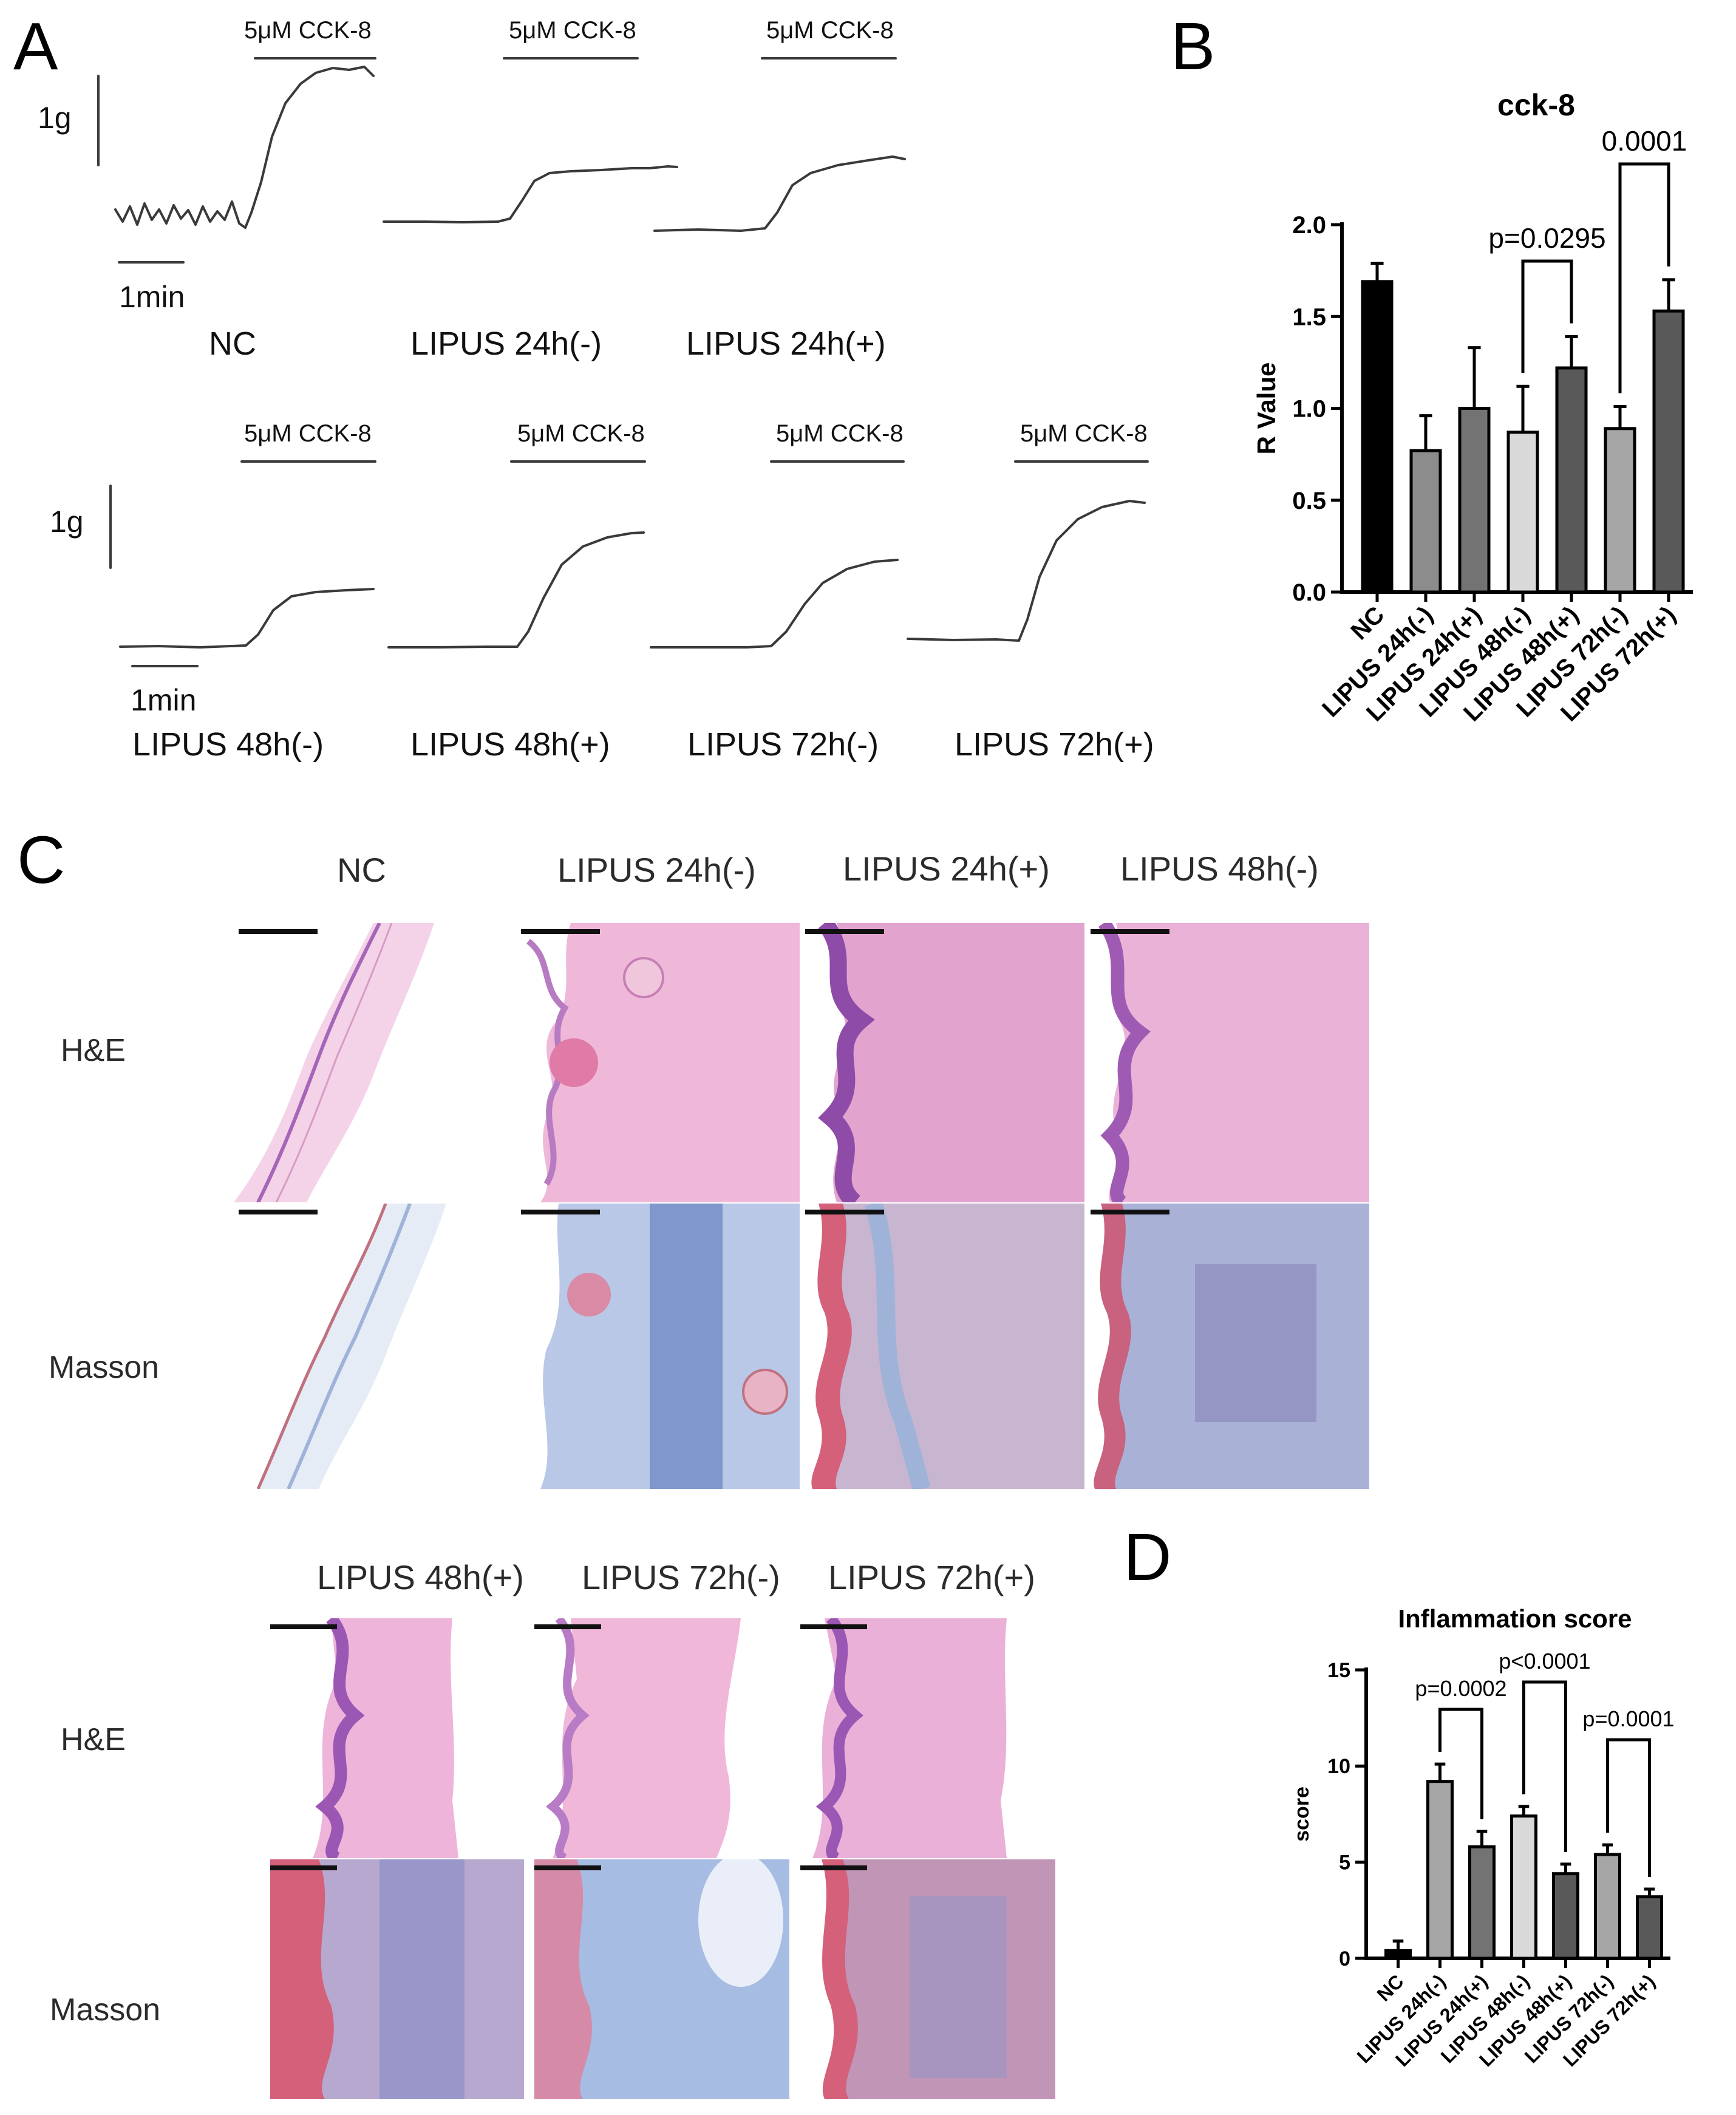 The width and height of the screenshot is (1736, 2115). I want to click on y-tick-label-0: 0, so click(1344, 1959).